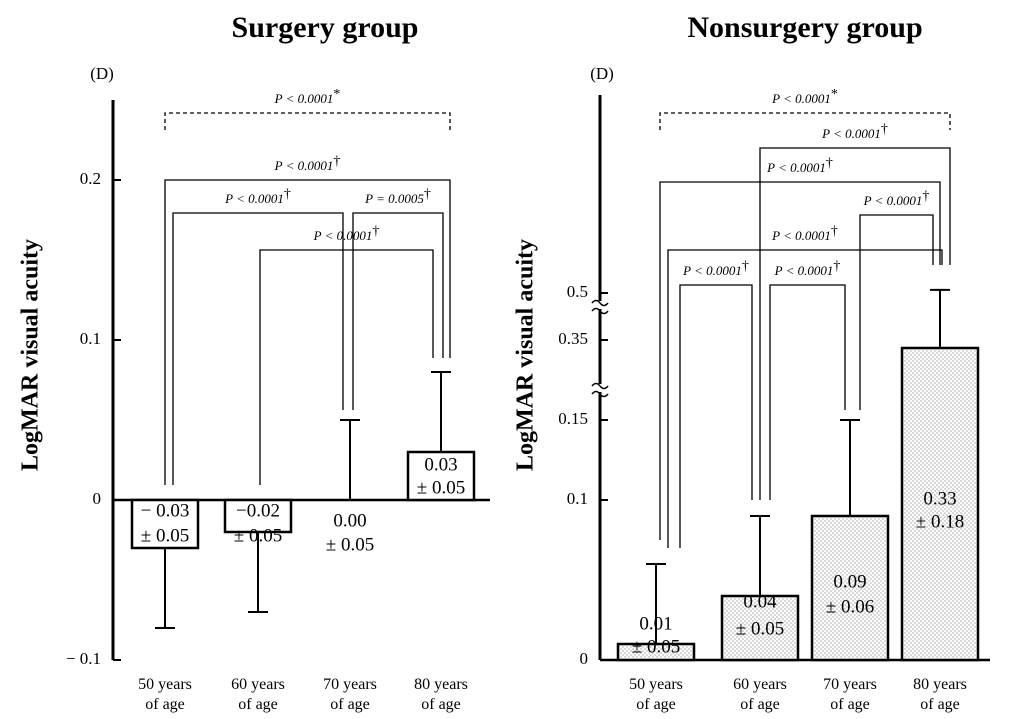  I want to click on p-value: P = 0.0005, so click(394, 198).